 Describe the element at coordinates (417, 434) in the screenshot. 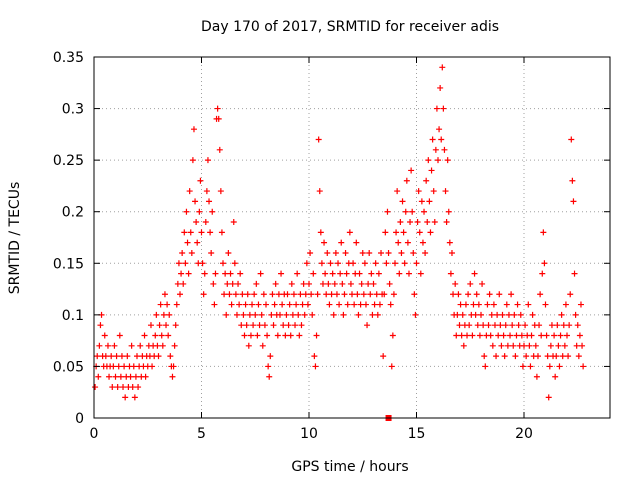

I see `x-tick-label: 15` at that location.